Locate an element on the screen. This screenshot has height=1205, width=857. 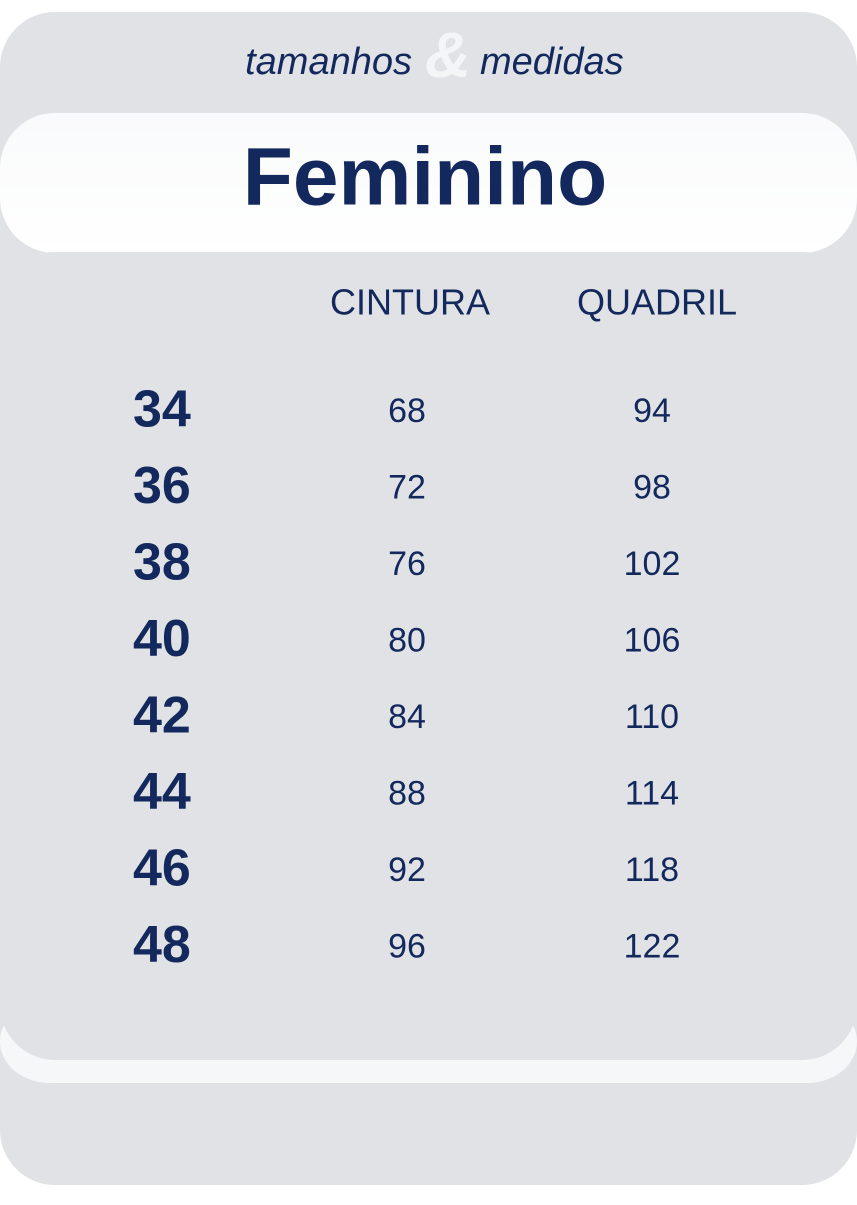
waist-value: 88 is located at coordinates (407, 793).